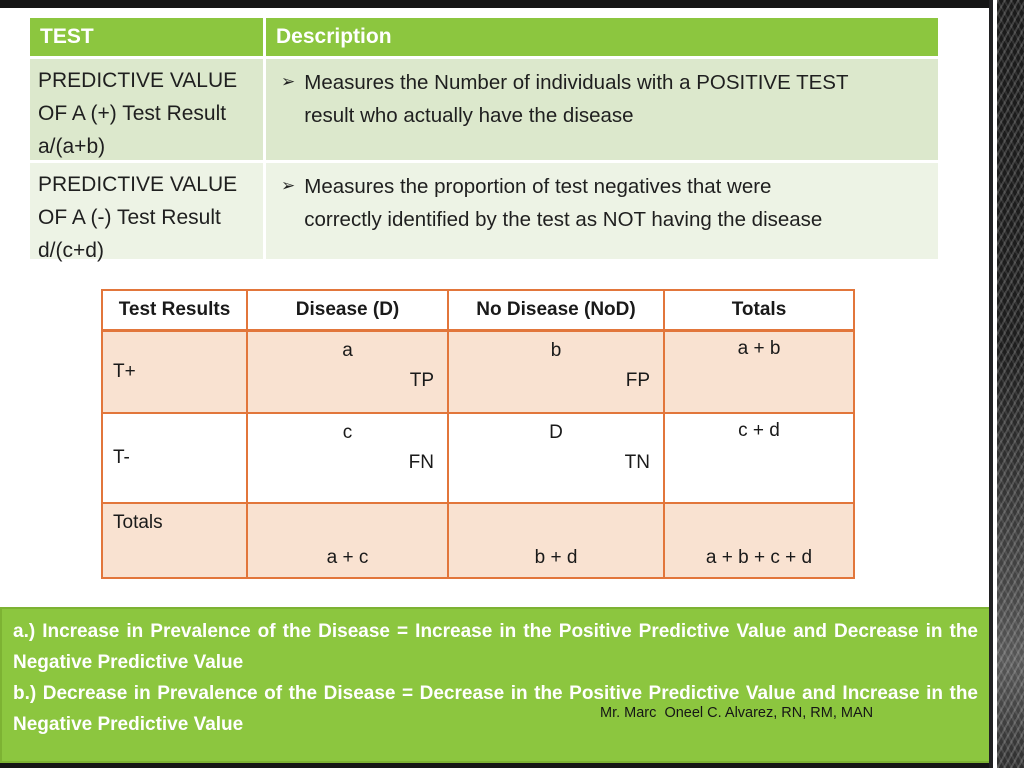 The height and width of the screenshot is (768, 1024). I want to click on cell-tag-fp: FP, so click(637, 380).